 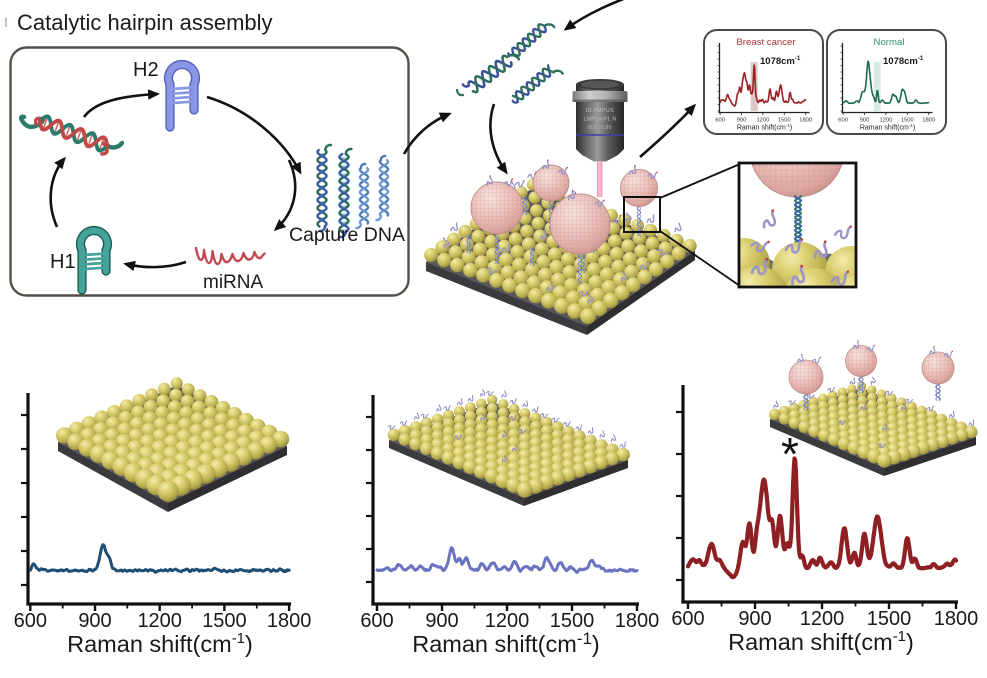 What do you see at coordinates (600, 128) in the screenshot?
I see `svg-text: 60x /0.90` at bounding box center [600, 128].